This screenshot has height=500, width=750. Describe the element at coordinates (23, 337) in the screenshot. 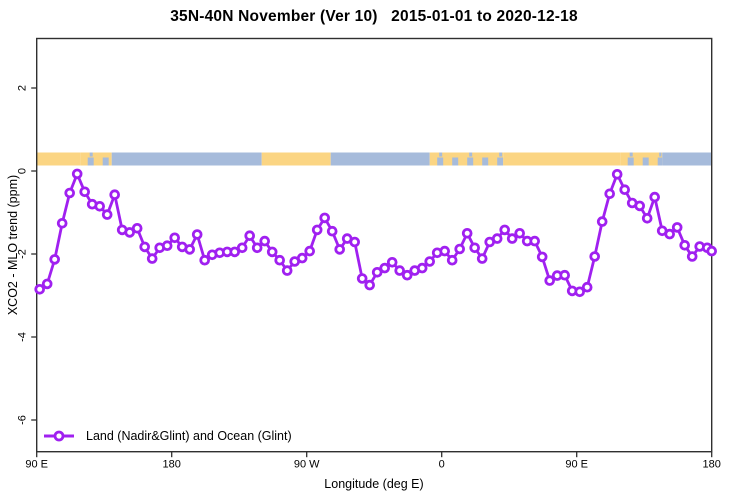

I see `y-tick-label: -4` at that location.